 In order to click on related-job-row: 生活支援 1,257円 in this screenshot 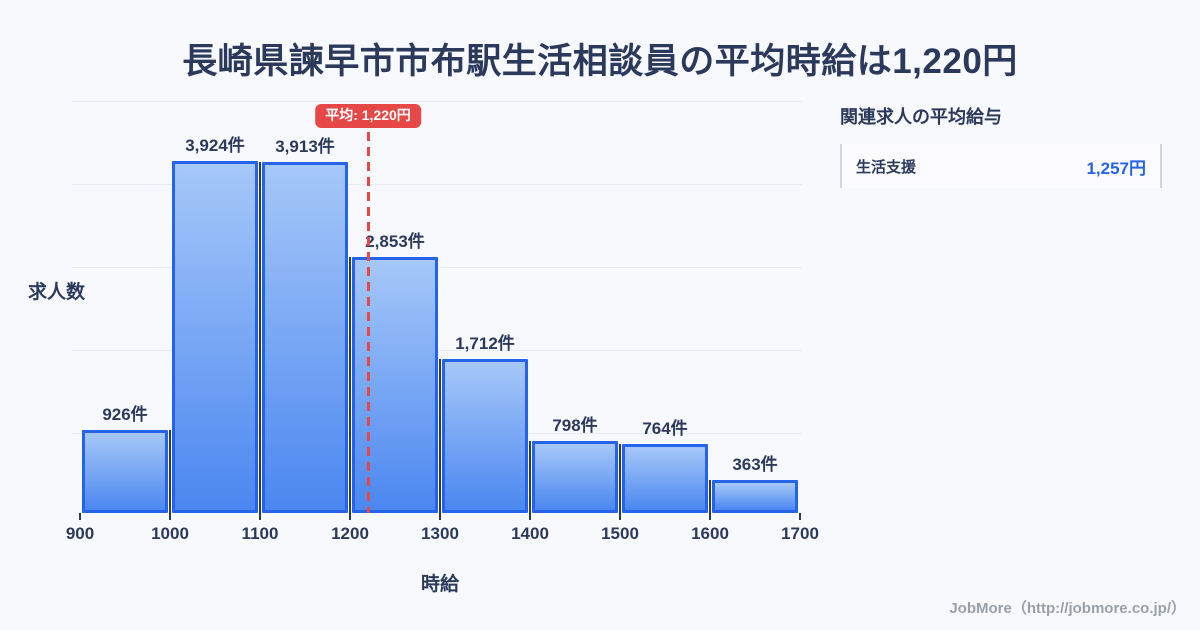, I will do `click(1001, 166)`.